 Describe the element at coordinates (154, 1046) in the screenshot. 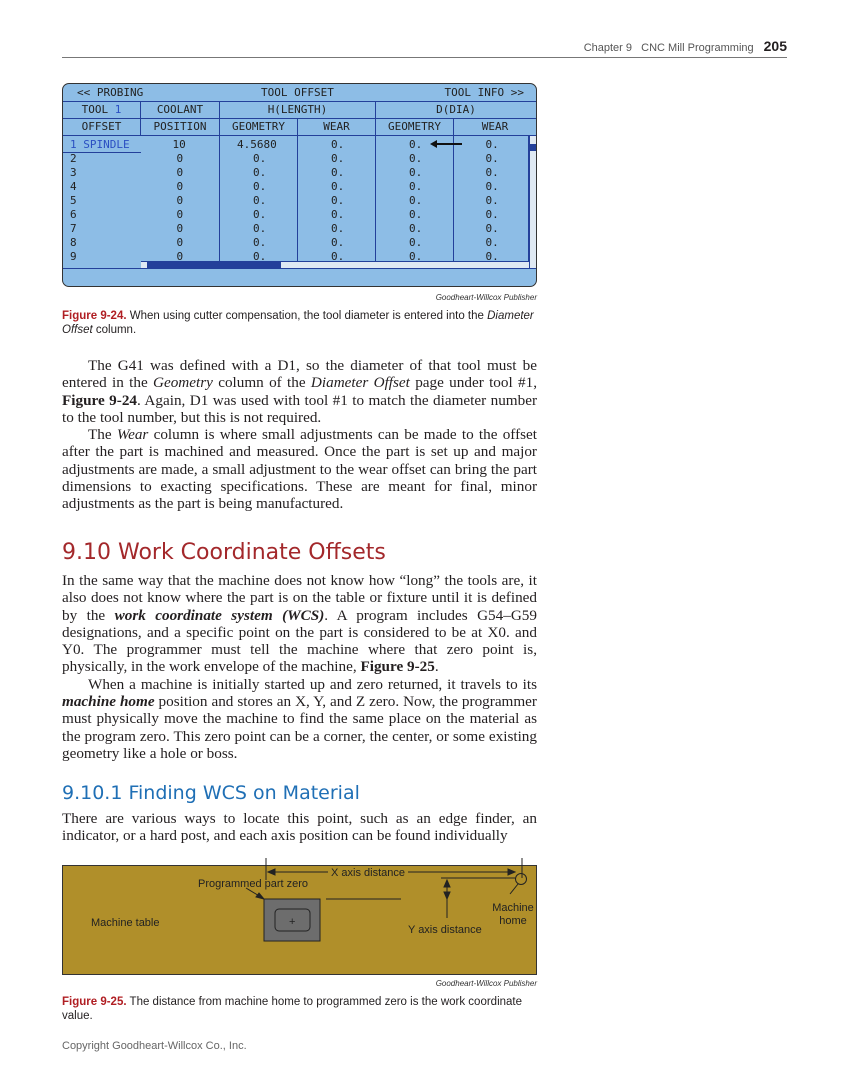

I see `copyright-footer: Copyright Goodheart-Willcox Co., Inc.` at that location.